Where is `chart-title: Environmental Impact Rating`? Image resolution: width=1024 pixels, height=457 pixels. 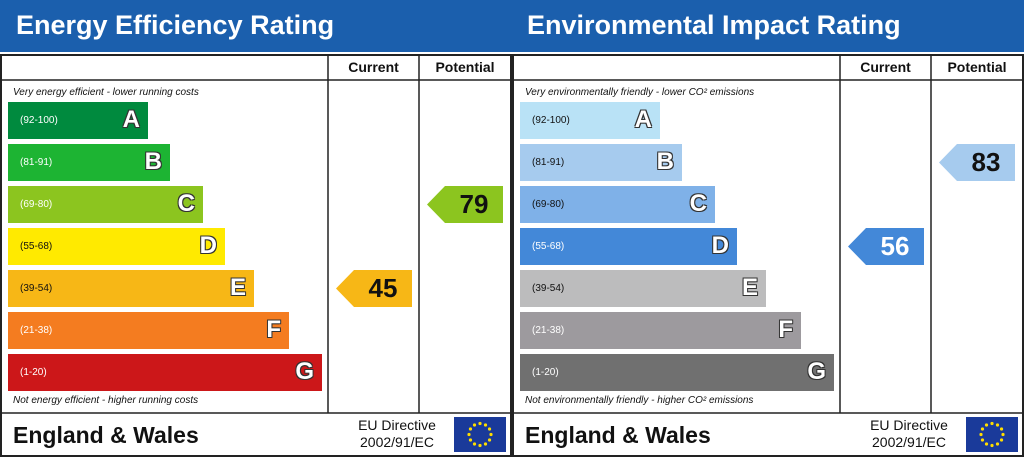
chart-title: Environmental Impact Rating is located at coordinates (714, 25).